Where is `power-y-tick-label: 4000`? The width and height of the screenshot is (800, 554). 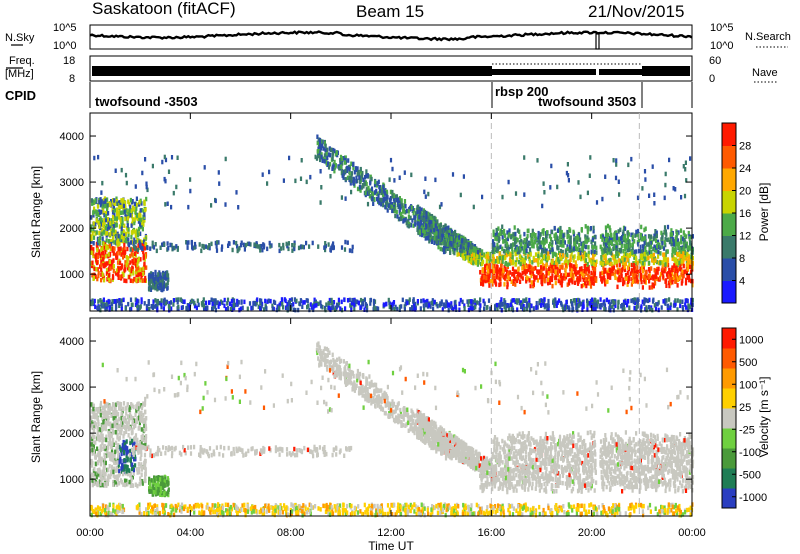
power-y-tick-label: 4000 is located at coordinates (72, 137).